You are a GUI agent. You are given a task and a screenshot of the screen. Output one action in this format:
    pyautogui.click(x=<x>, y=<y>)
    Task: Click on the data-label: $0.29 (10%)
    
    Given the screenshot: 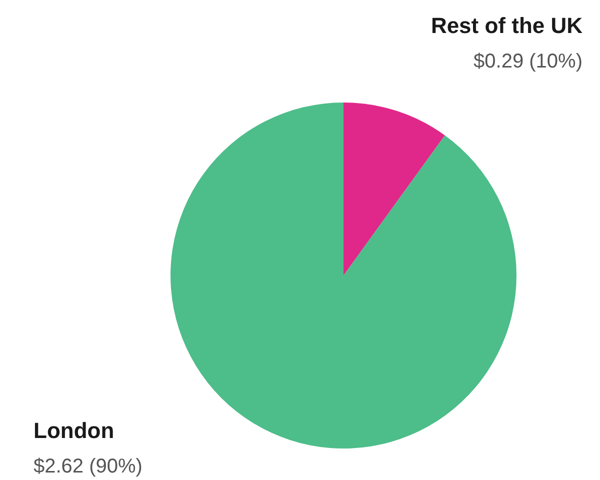 What is the action you would take?
    pyautogui.click(x=528, y=61)
    